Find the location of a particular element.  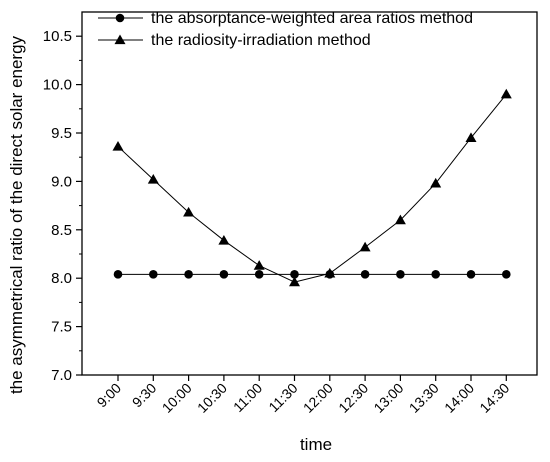

x-tick-label: 14:30 is located at coordinates (494, 398).